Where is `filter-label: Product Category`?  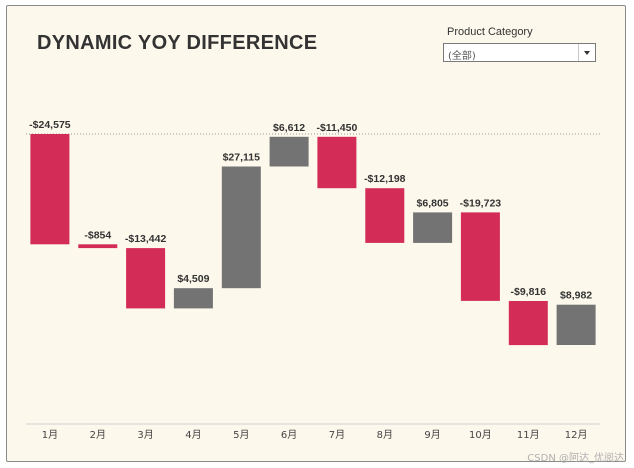
filter-label: Product Category is located at coordinates (490, 32).